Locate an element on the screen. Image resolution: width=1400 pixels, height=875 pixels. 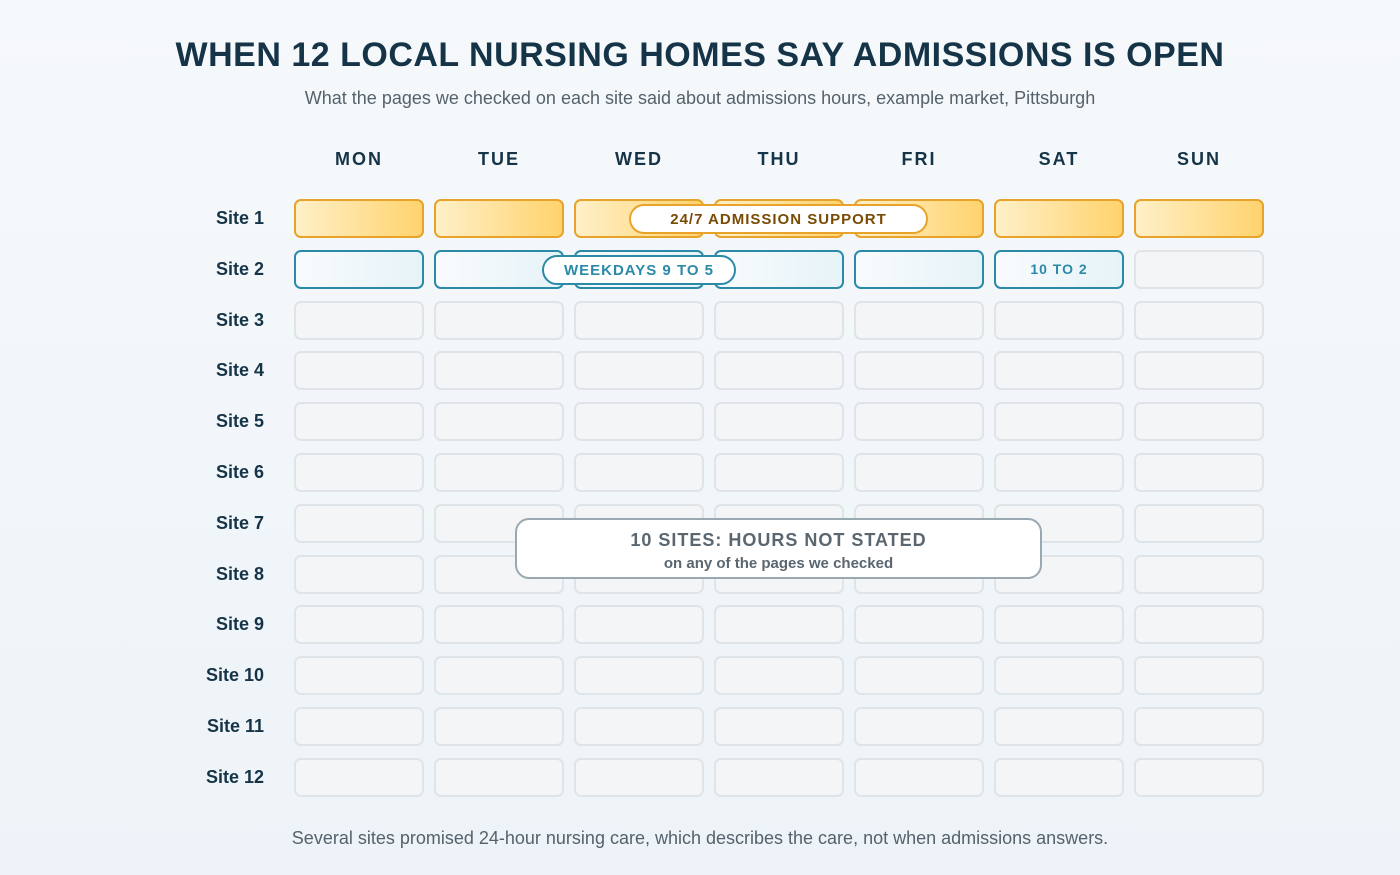
cell-site-12-mon is located at coordinates (359, 777).